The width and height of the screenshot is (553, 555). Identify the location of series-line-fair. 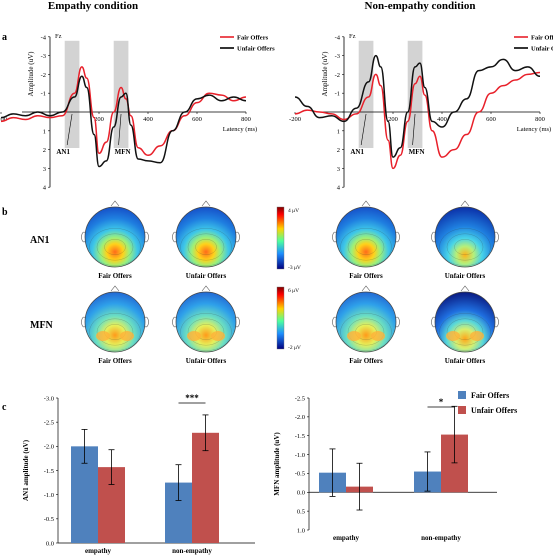
(123, 111).